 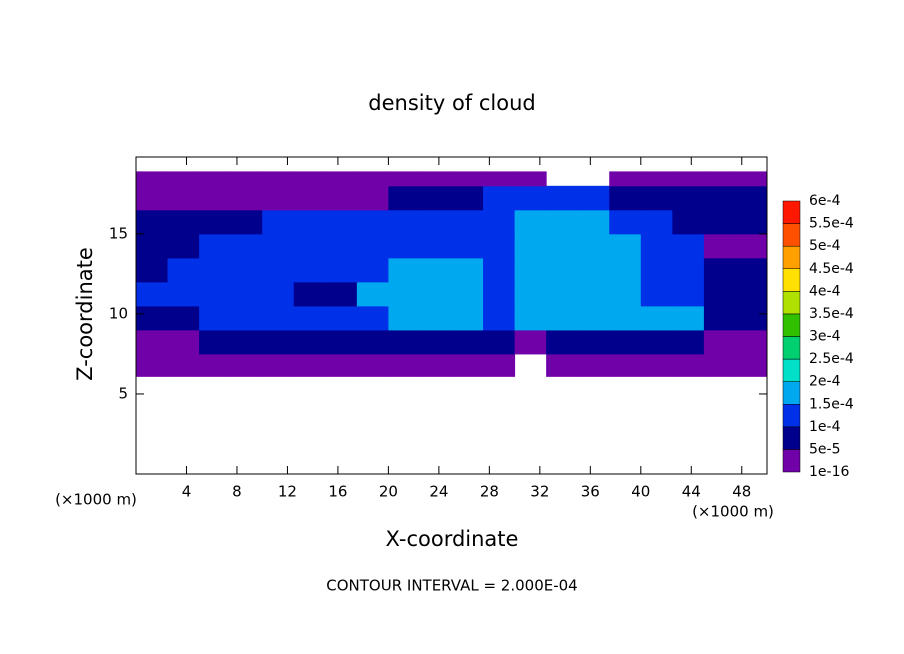 I want to click on colorbar-label: 5e-4, so click(x=825, y=246).